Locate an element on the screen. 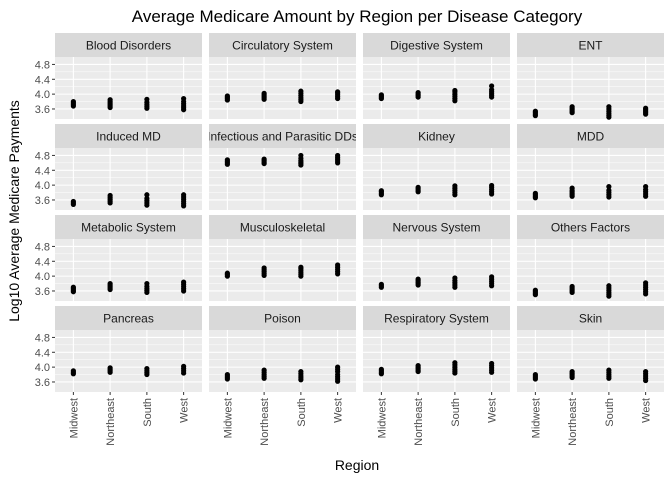 Image resolution: width=672 pixels, height=480 pixels. facet-label: Kidney is located at coordinates (436, 137).